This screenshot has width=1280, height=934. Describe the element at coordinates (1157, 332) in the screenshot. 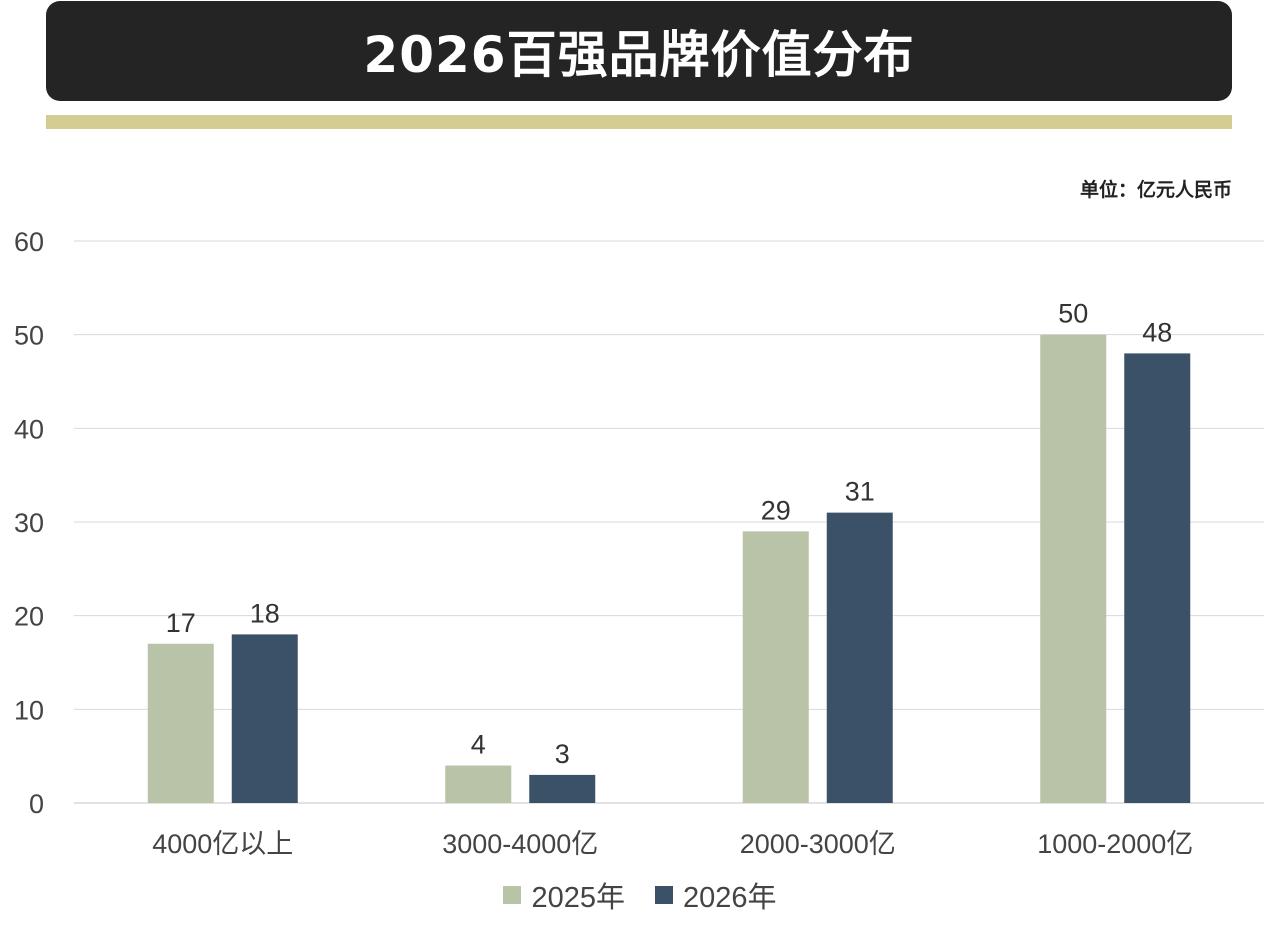

I see `data-label: 48` at that location.